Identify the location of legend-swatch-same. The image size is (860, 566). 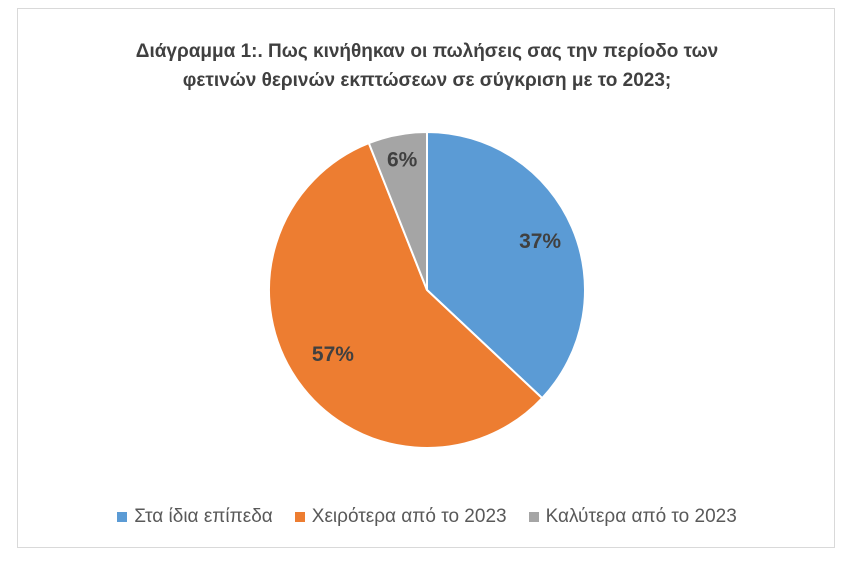
(122, 517).